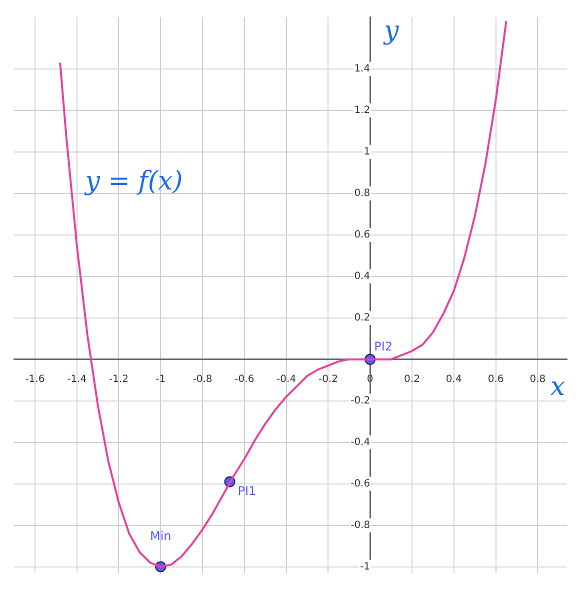 The image size is (581, 590). Describe the element at coordinates (247, 491) in the screenshot. I see `annotation: PI1` at that location.